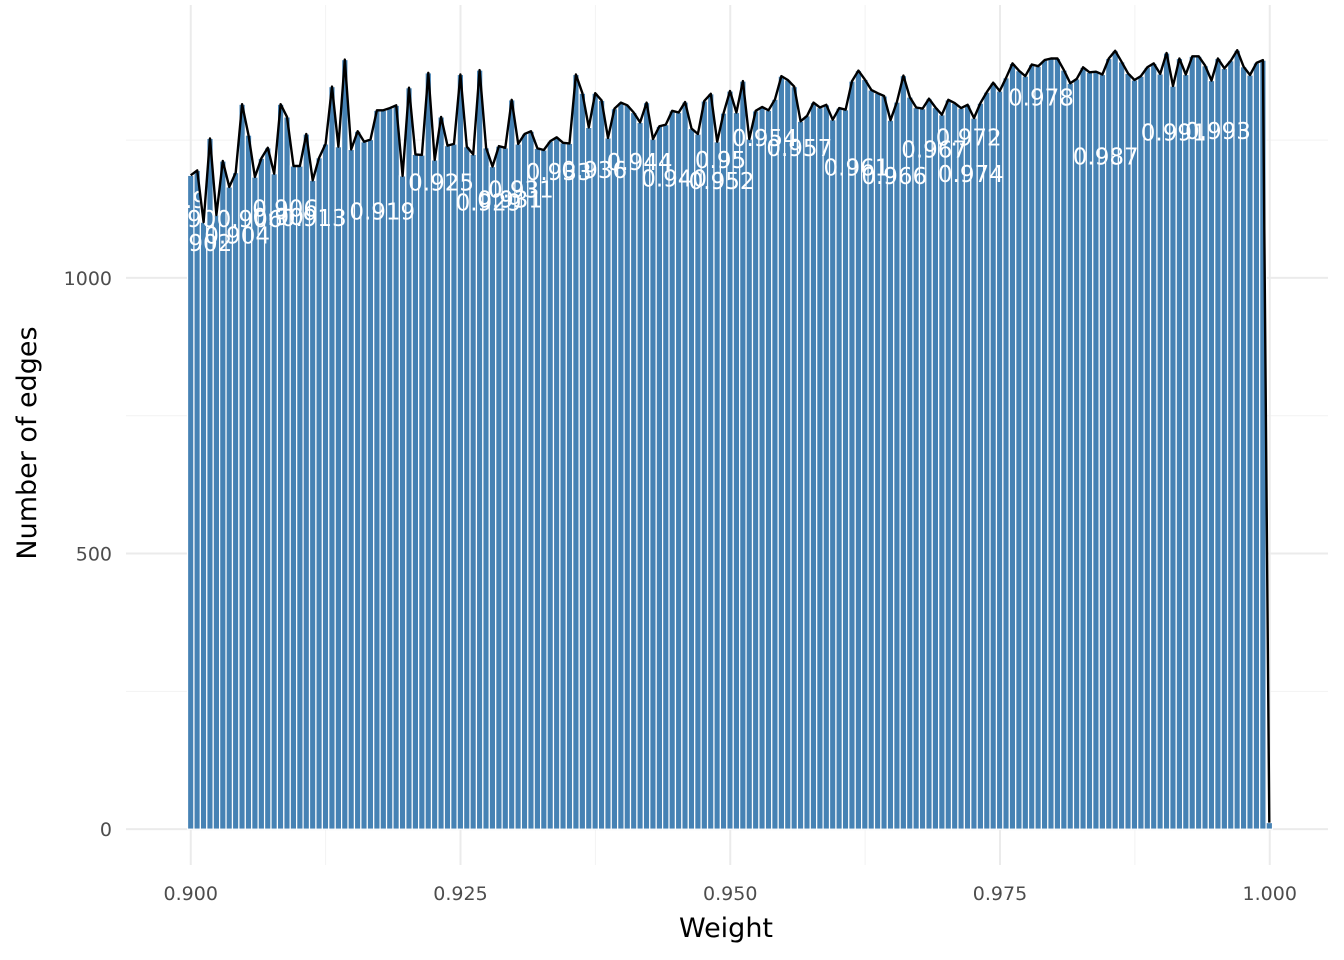 The image size is (1344, 960). Describe the element at coordinates (88, 554) in the screenshot. I see `y-axis-ticks: 0 500 1000` at that location.